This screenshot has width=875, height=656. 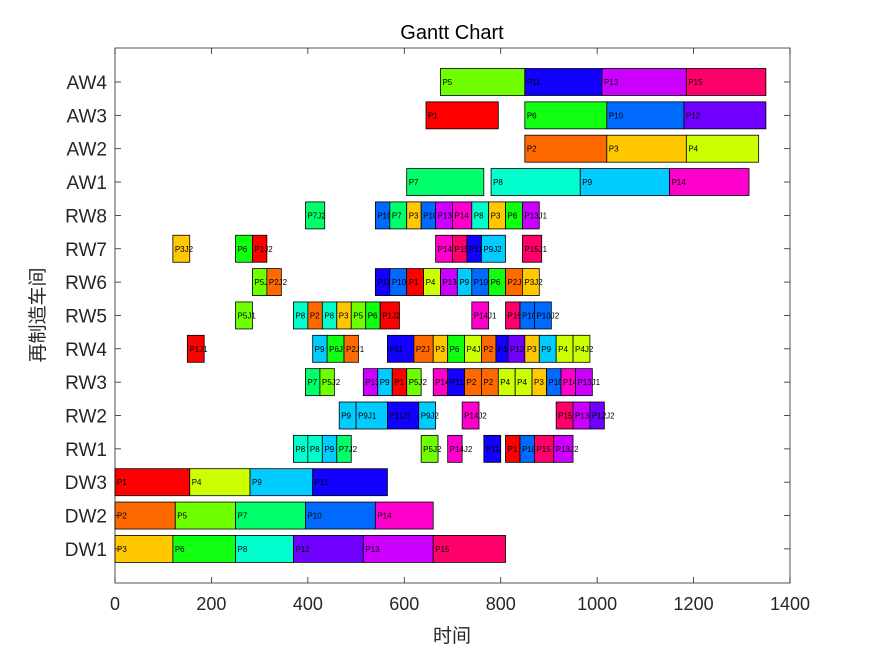 What do you see at coordinates (315, 448) in the screenshot?
I see `task-bar-rw1-p8: P8` at bounding box center [315, 448].